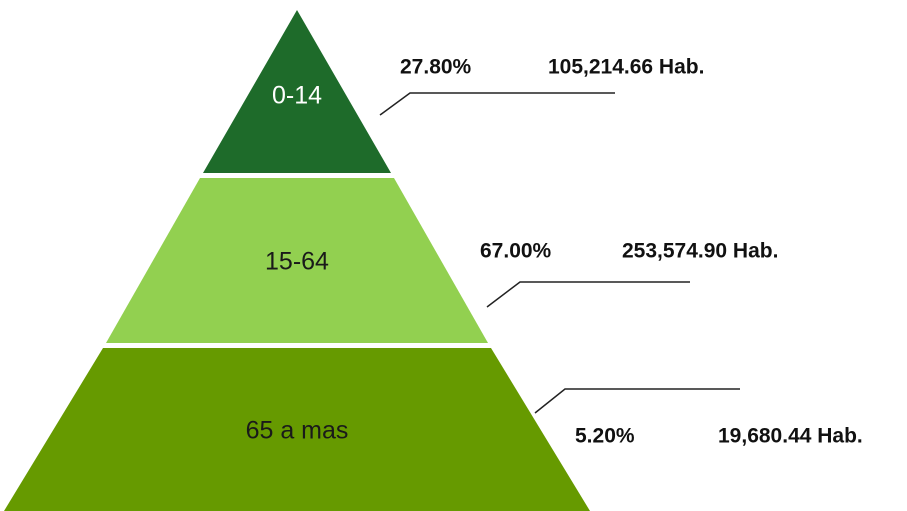  What do you see at coordinates (626, 67) in the screenshot?
I see `population-label: 105,214.66 Hab.` at bounding box center [626, 67].